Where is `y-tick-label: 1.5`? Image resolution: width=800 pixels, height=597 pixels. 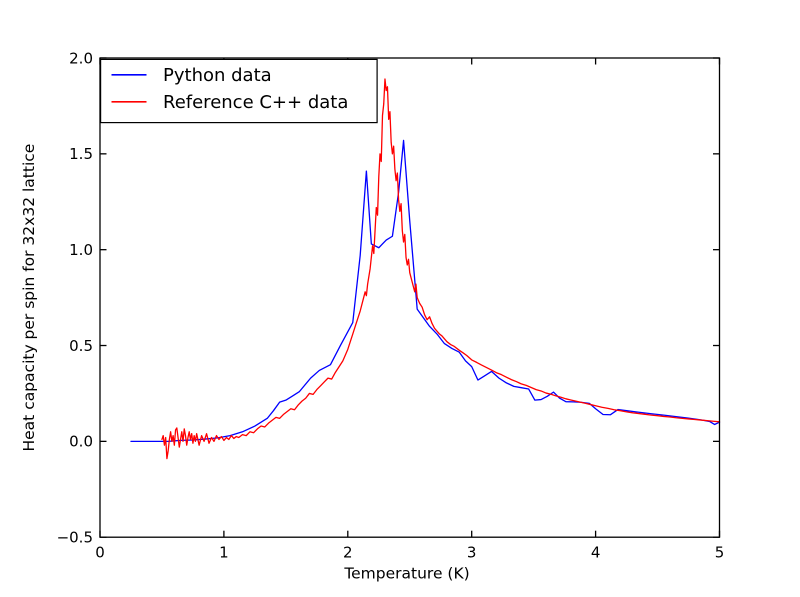 y-tick-label: 1.5 is located at coordinates (81, 154).